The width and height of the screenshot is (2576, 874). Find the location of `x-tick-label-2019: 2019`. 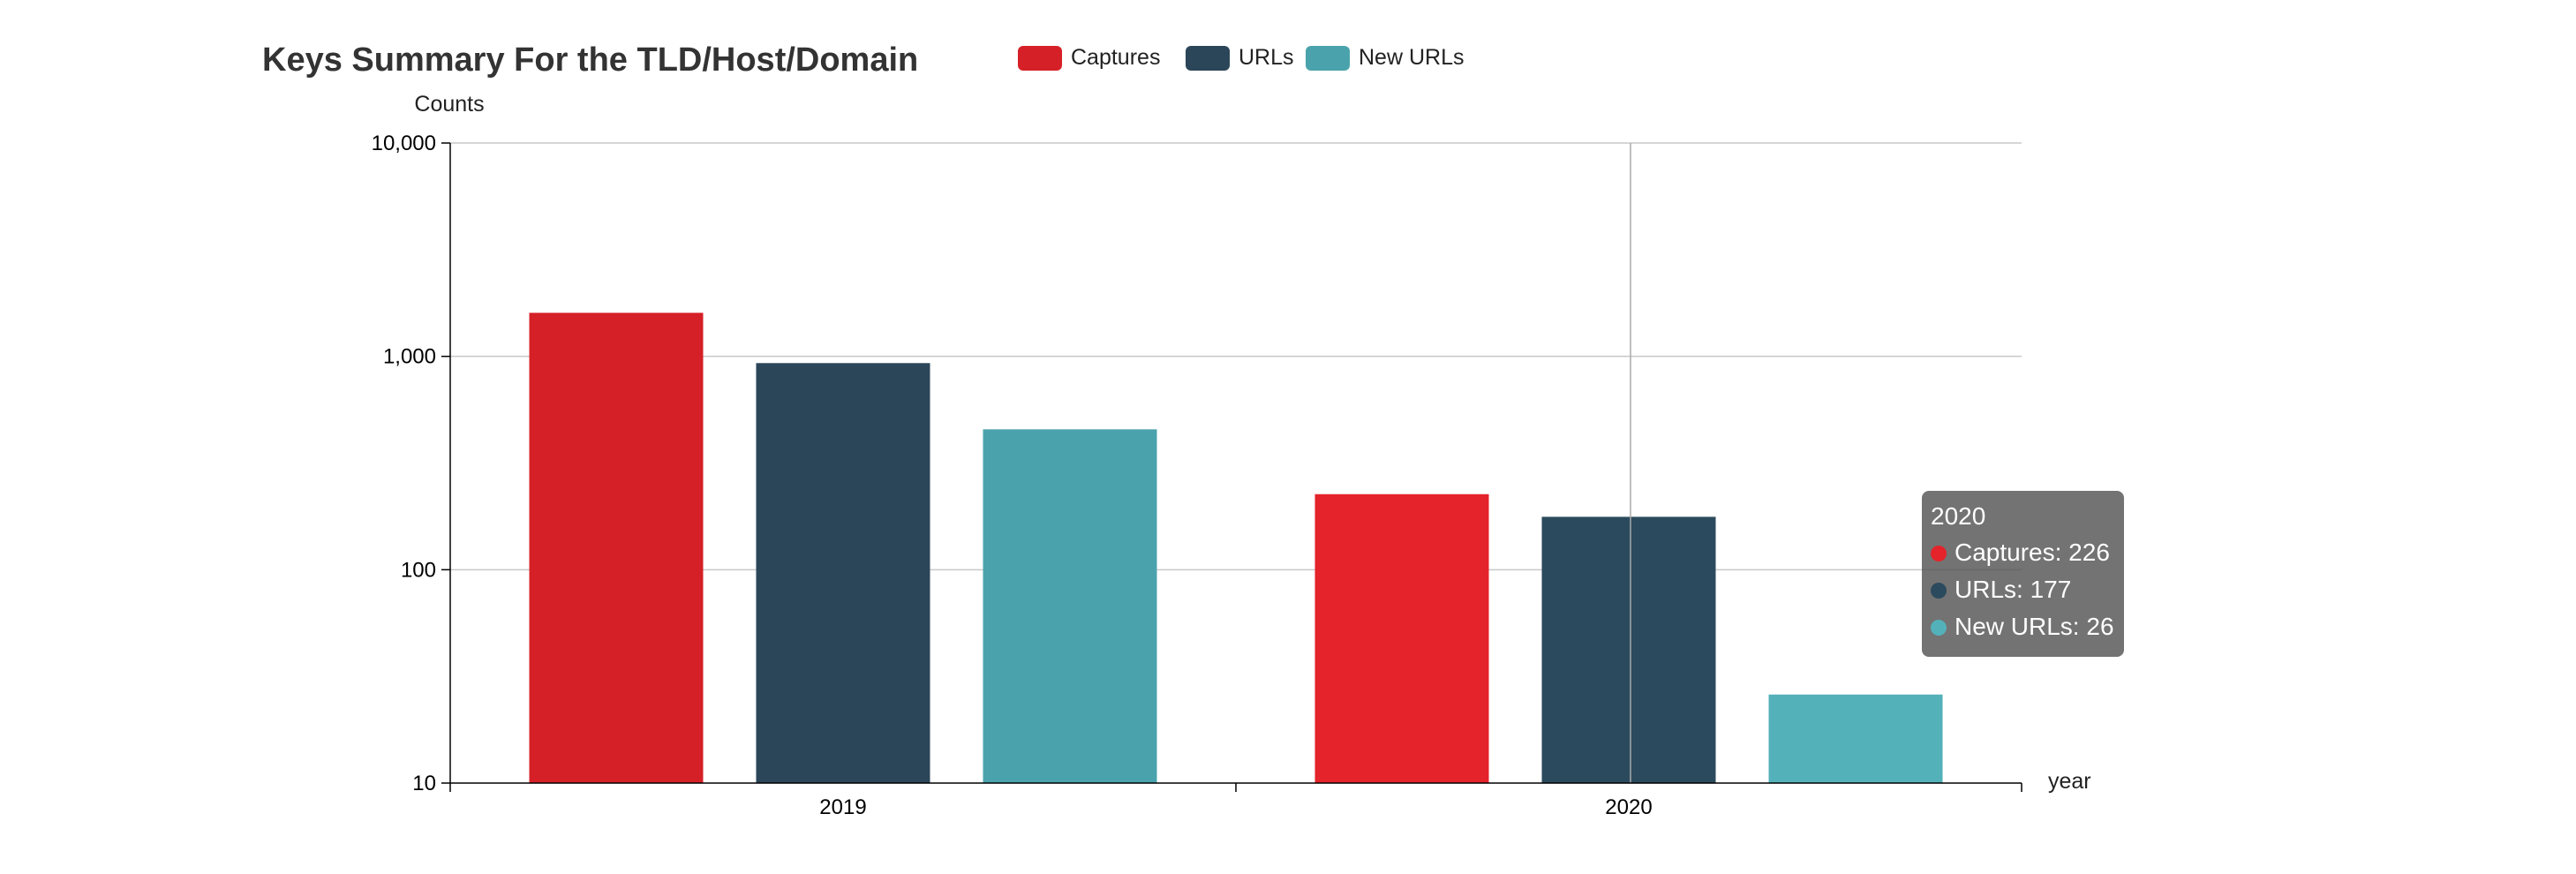

x-tick-label-2019: 2019 is located at coordinates (843, 807).